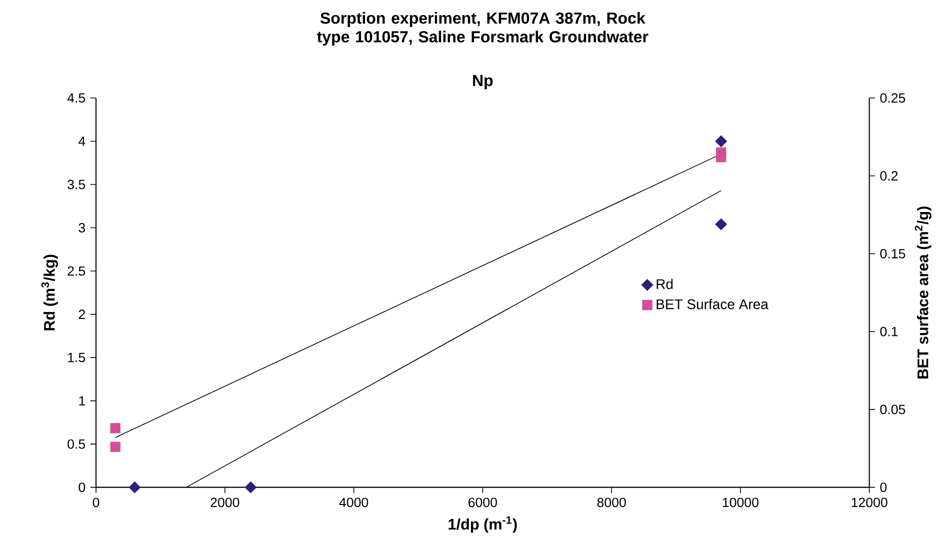 The image size is (943, 550). What do you see at coordinates (611, 503) in the screenshot?
I see `x-tick-label: 8000` at bounding box center [611, 503].